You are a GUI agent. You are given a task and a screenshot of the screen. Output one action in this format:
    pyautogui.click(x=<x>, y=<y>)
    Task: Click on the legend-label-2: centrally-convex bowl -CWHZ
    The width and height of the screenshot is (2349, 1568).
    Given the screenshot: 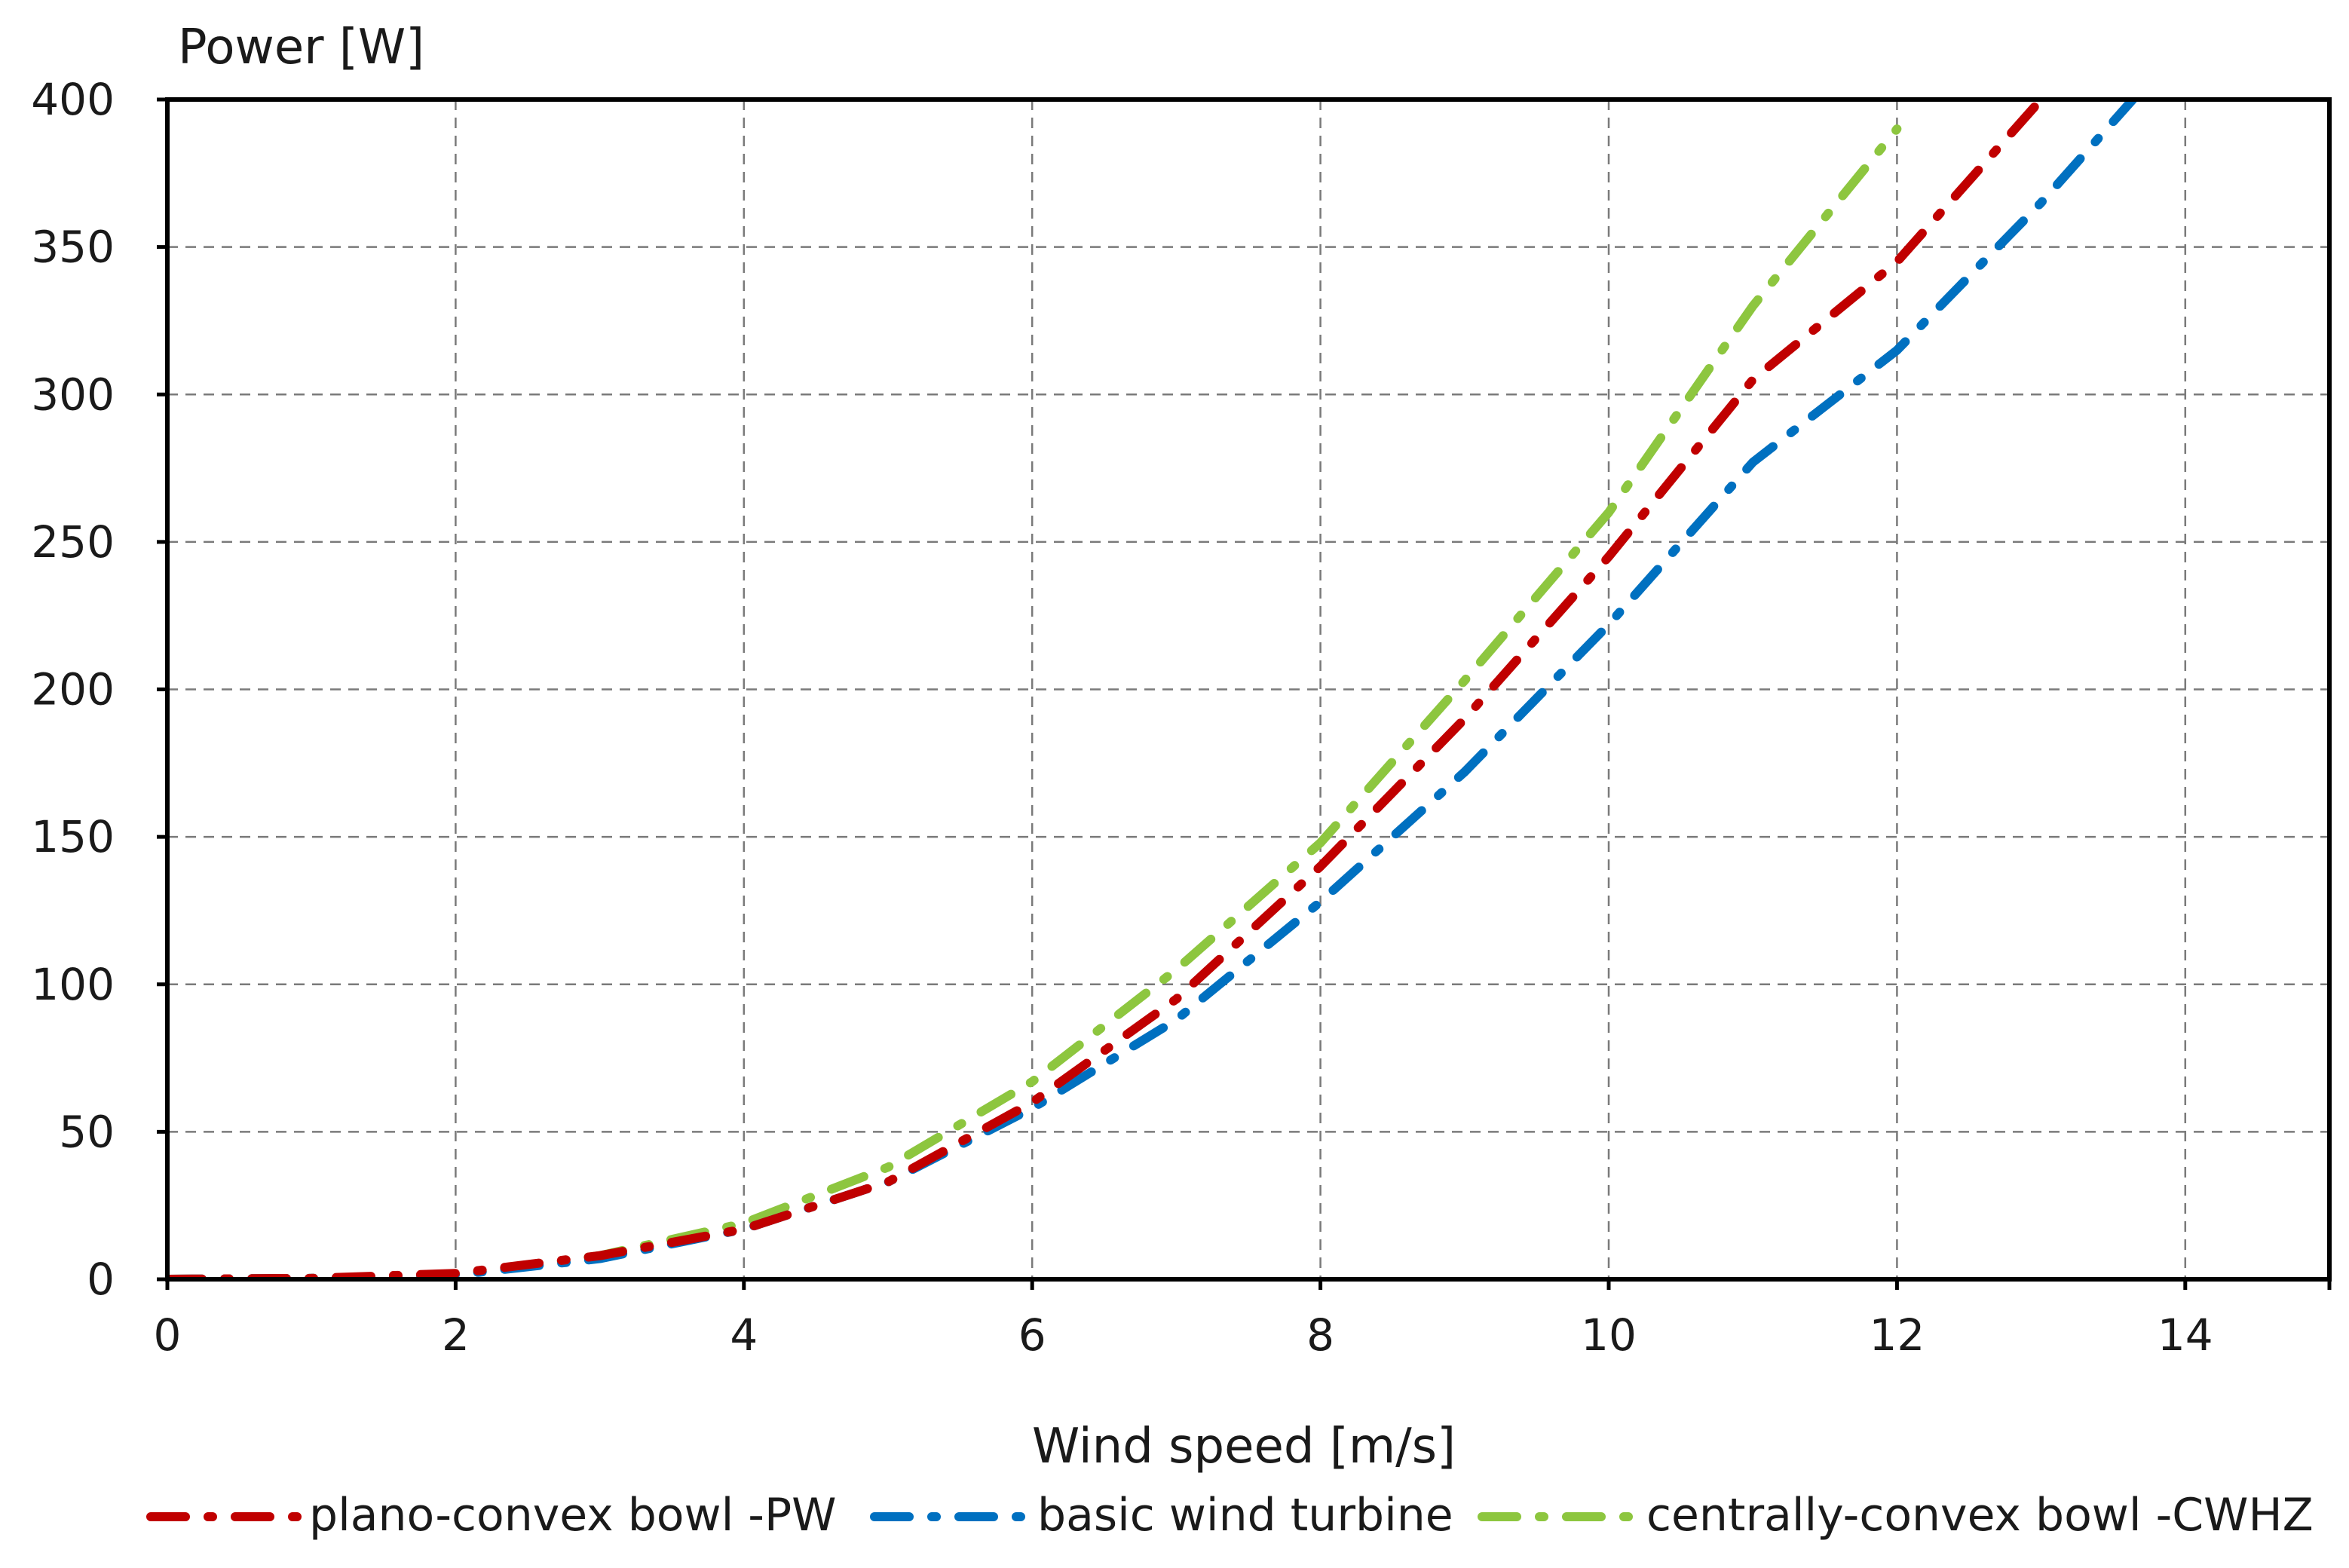 What is the action you would take?
    pyautogui.click(x=1980, y=1515)
    